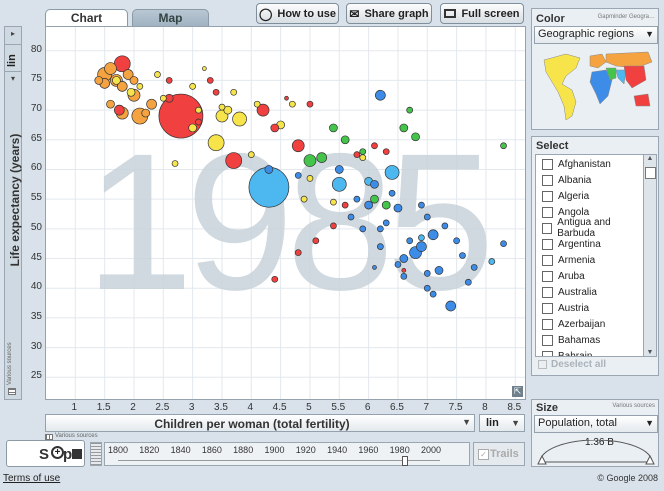 The height and width of the screenshot is (491, 664). I want to click on trails-toggle: ✓ Trails, so click(499, 454).